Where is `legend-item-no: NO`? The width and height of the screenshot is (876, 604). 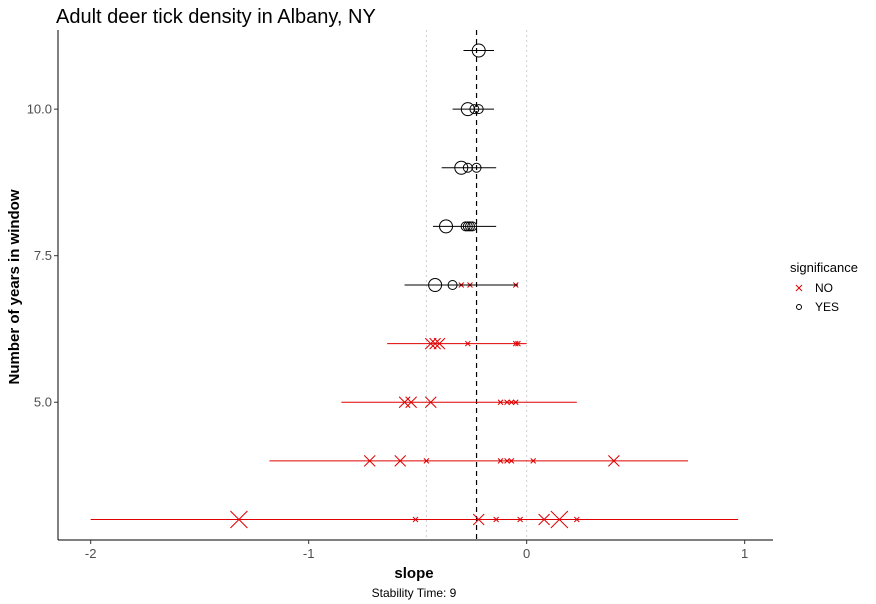
legend-item-no: NO is located at coordinates (814, 288).